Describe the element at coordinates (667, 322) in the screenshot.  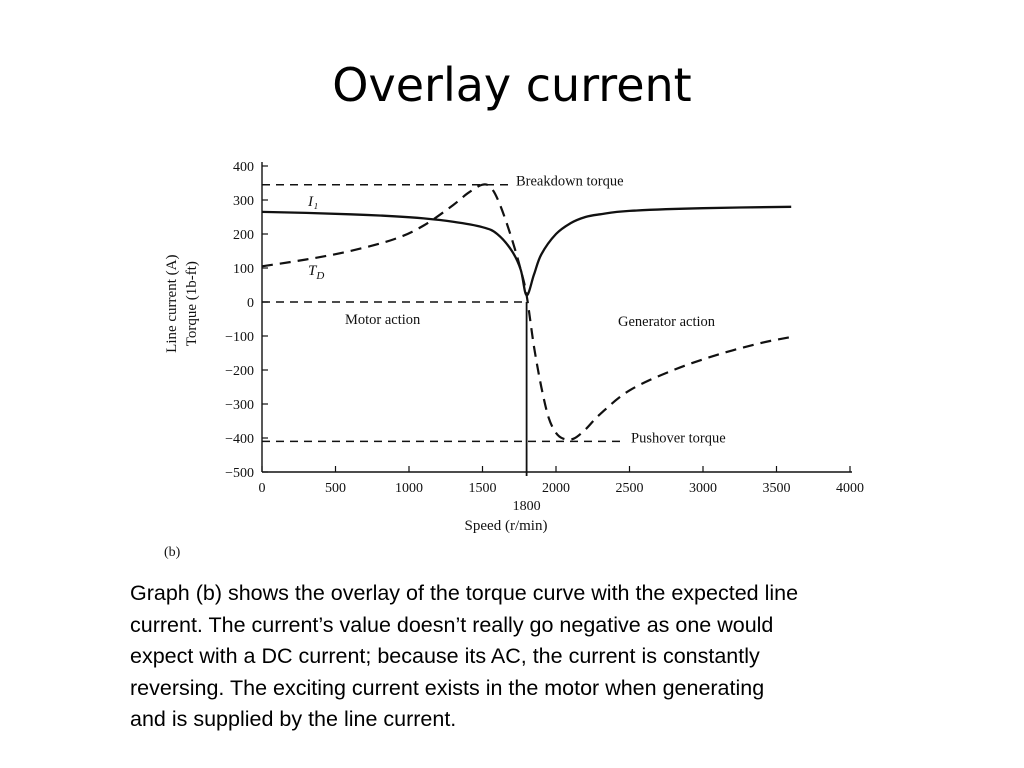
I see `generator-action-label: Generator action` at that location.